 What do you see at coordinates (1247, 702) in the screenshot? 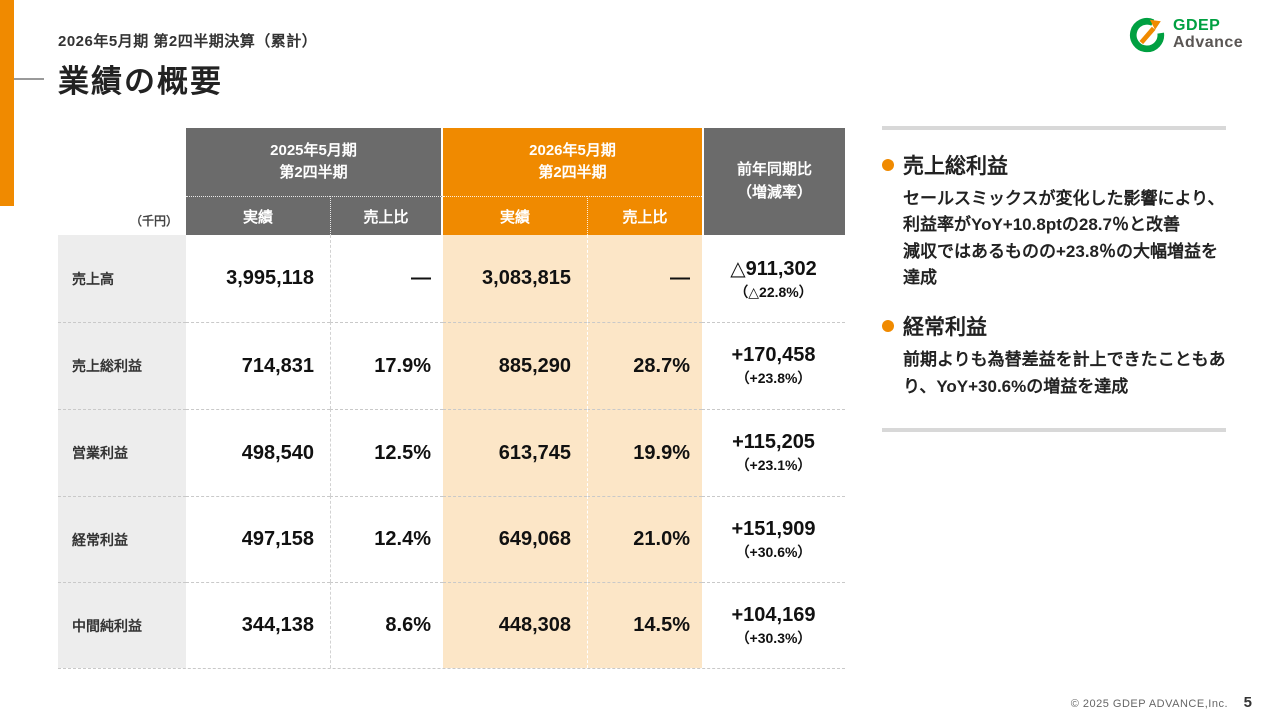
I see `page-number: 5` at bounding box center [1247, 702].